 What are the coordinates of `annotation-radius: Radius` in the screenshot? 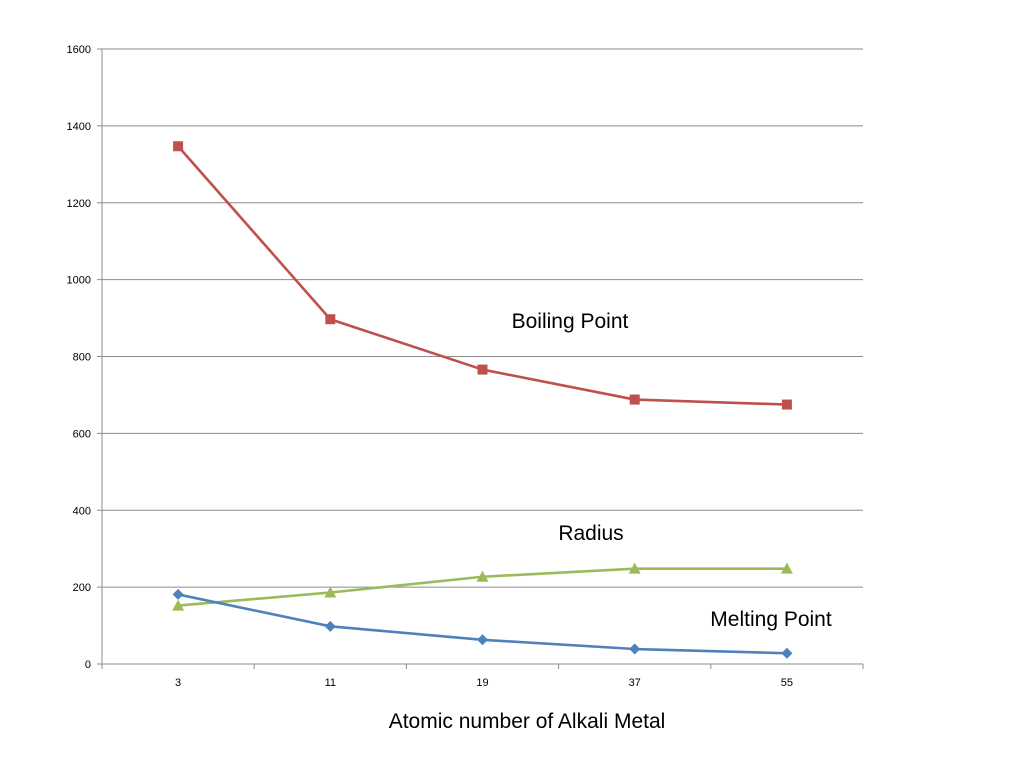 It's located at (590, 533).